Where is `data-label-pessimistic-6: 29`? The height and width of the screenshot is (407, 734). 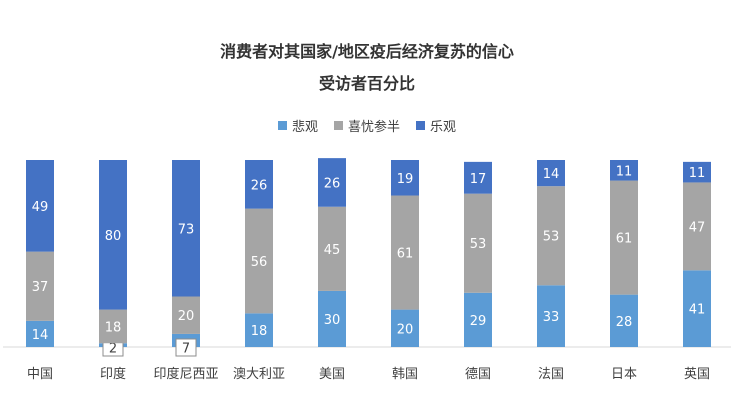
data-label-pessimistic-6: 29 is located at coordinates (478, 321).